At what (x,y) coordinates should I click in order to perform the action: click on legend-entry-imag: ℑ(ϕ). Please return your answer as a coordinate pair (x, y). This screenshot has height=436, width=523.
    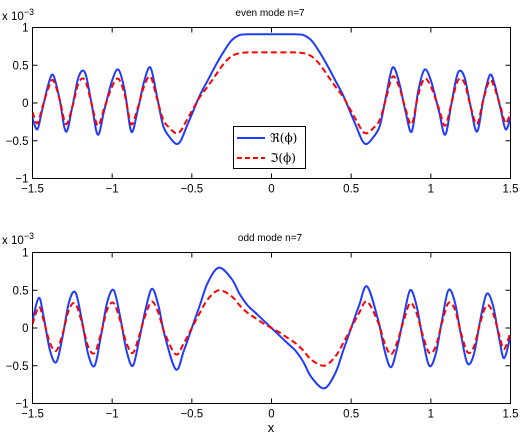
    Looking at the image, I should click on (283, 158).